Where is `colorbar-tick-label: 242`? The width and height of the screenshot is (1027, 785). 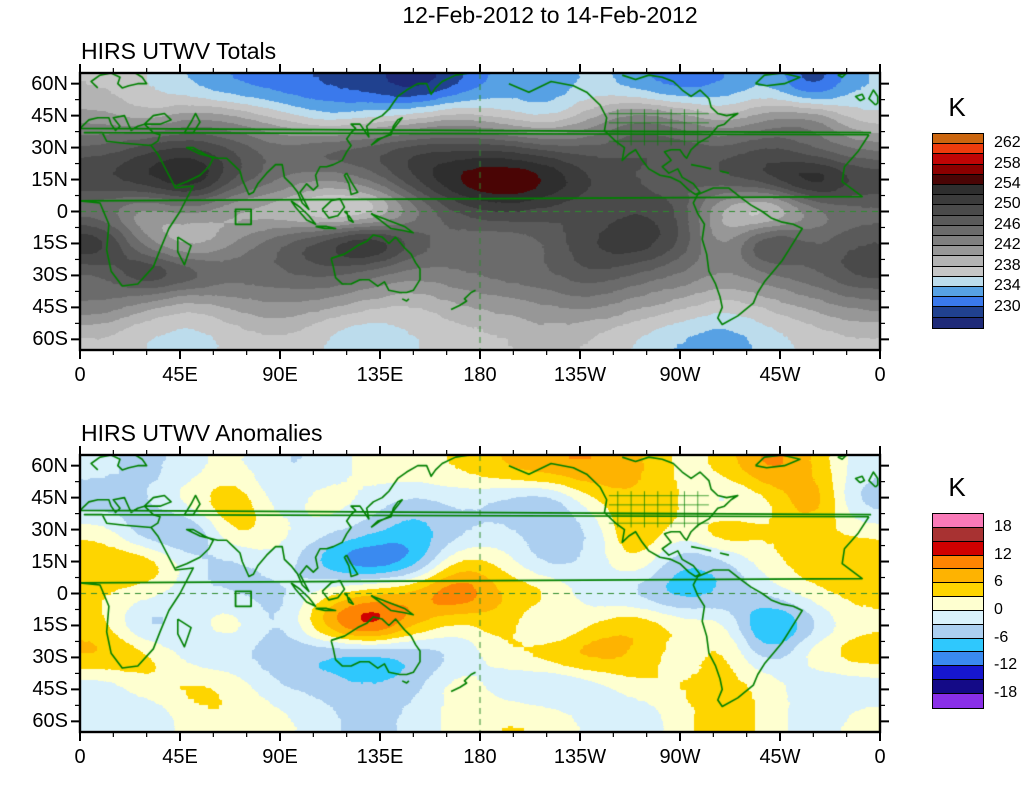
colorbar-tick-label: 242 is located at coordinates (1007, 245).